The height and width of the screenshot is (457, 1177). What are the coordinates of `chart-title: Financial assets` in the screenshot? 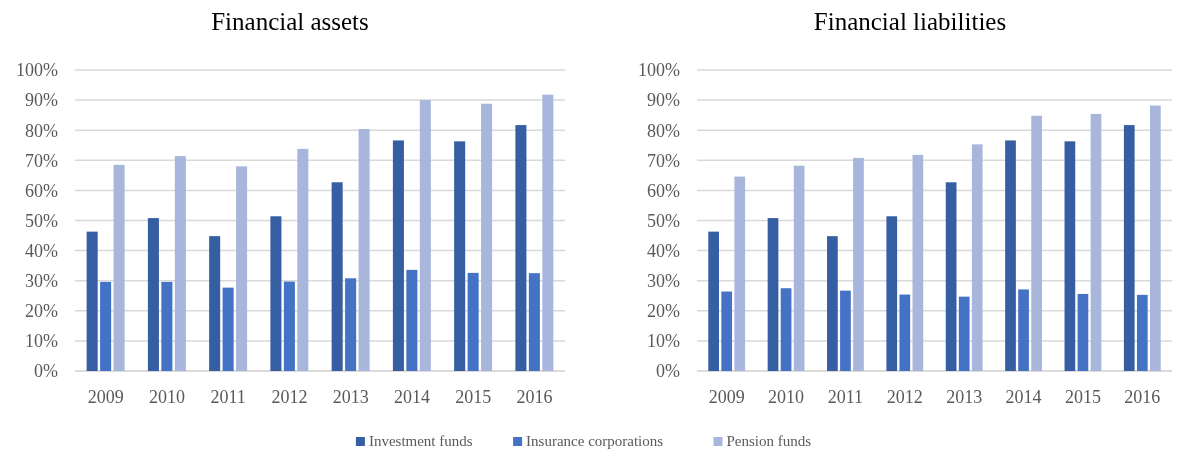 It's located at (290, 21).